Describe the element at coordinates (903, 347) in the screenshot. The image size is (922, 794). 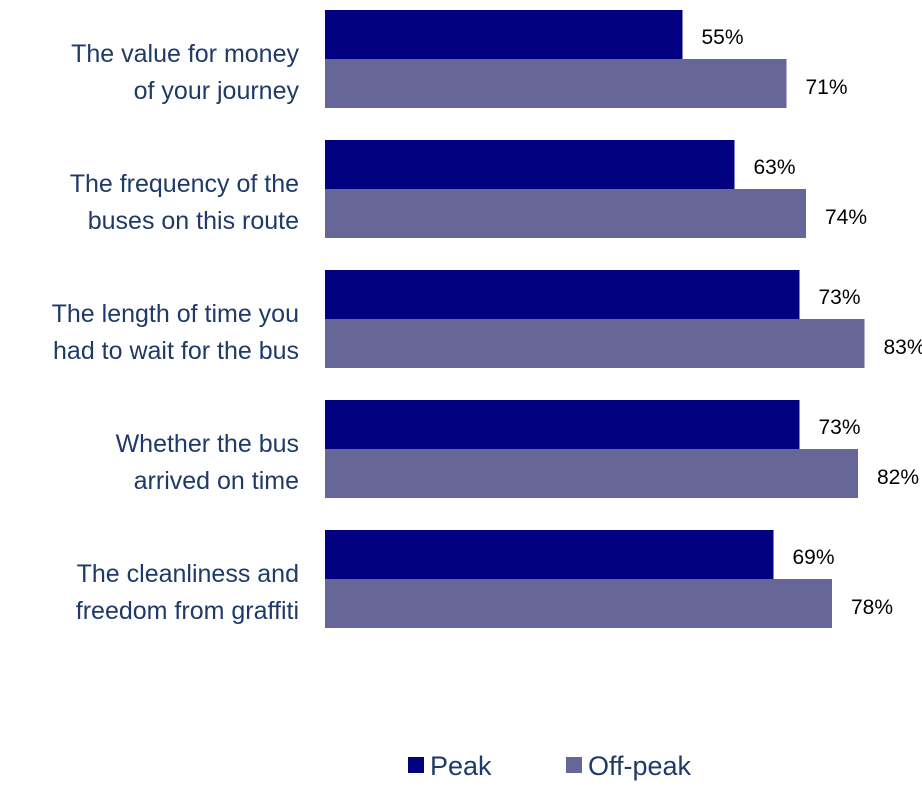
I see `value-label: 83%` at that location.